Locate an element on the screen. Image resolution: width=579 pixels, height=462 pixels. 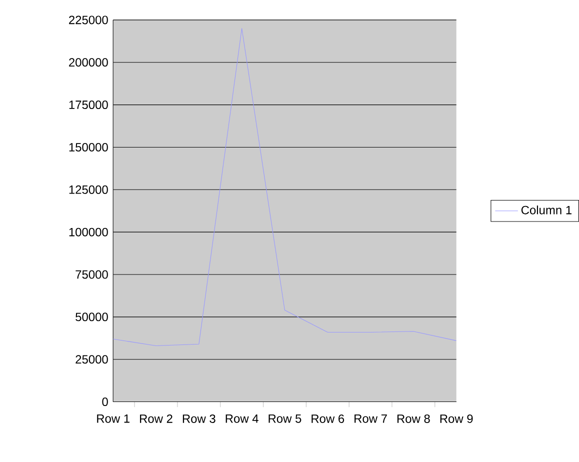
y-tick-label: 25000 is located at coordinates (92, 359).